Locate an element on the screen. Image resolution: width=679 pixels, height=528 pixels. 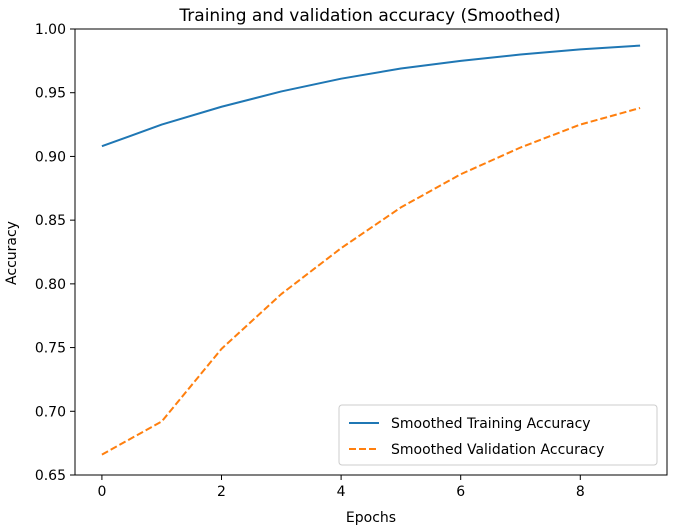
y-axis-label: Accuracy is located at coordinates (12, 253).